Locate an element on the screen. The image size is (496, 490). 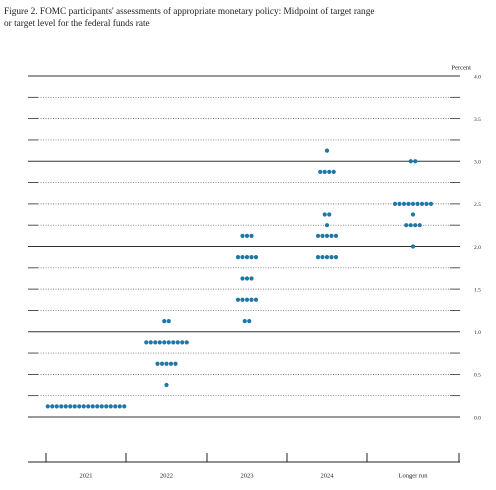
y-tick-label: 3.0 is located at coordinates (477, 163).